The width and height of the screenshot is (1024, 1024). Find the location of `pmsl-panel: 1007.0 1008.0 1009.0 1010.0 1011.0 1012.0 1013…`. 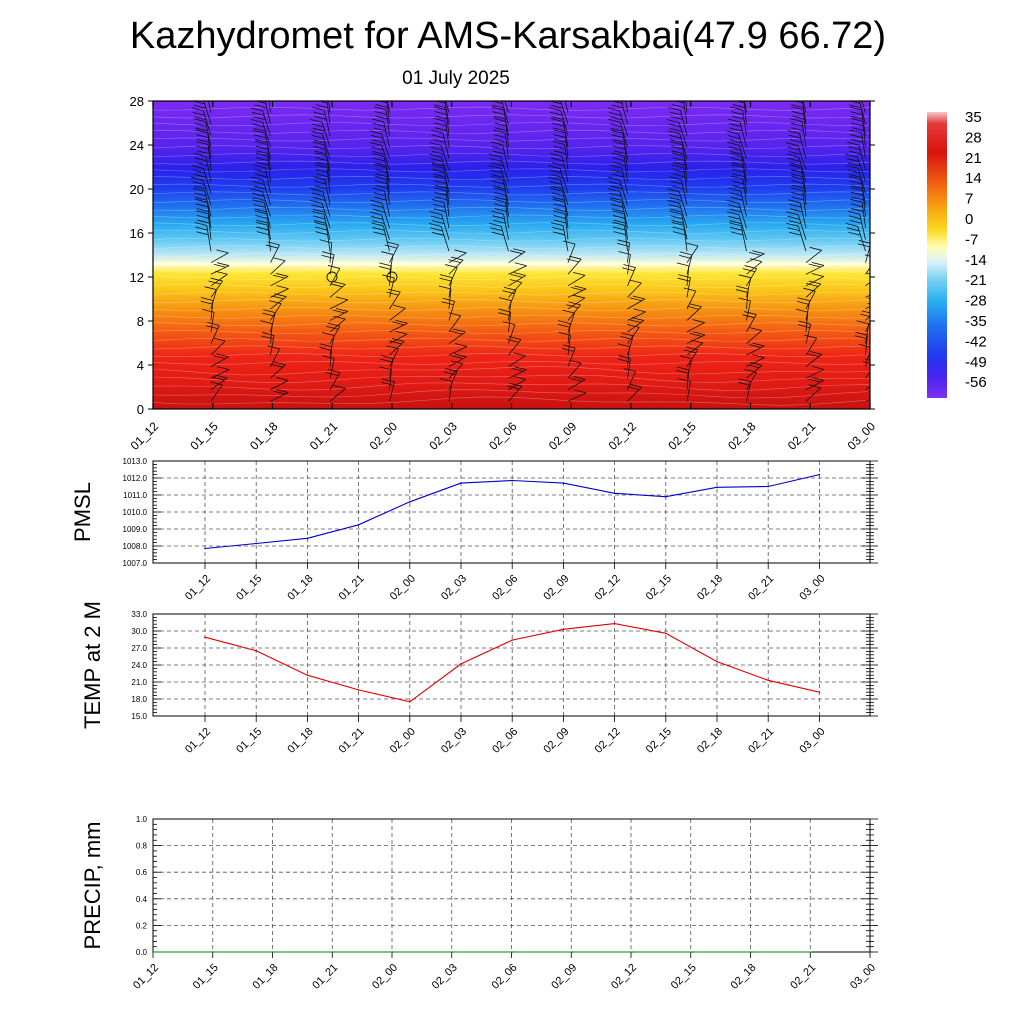

pmsl-panel: 1007.0 1008.0 1009.0 1010.0 1011.0 1012.0 1013… is located at coordinates (474, 530).